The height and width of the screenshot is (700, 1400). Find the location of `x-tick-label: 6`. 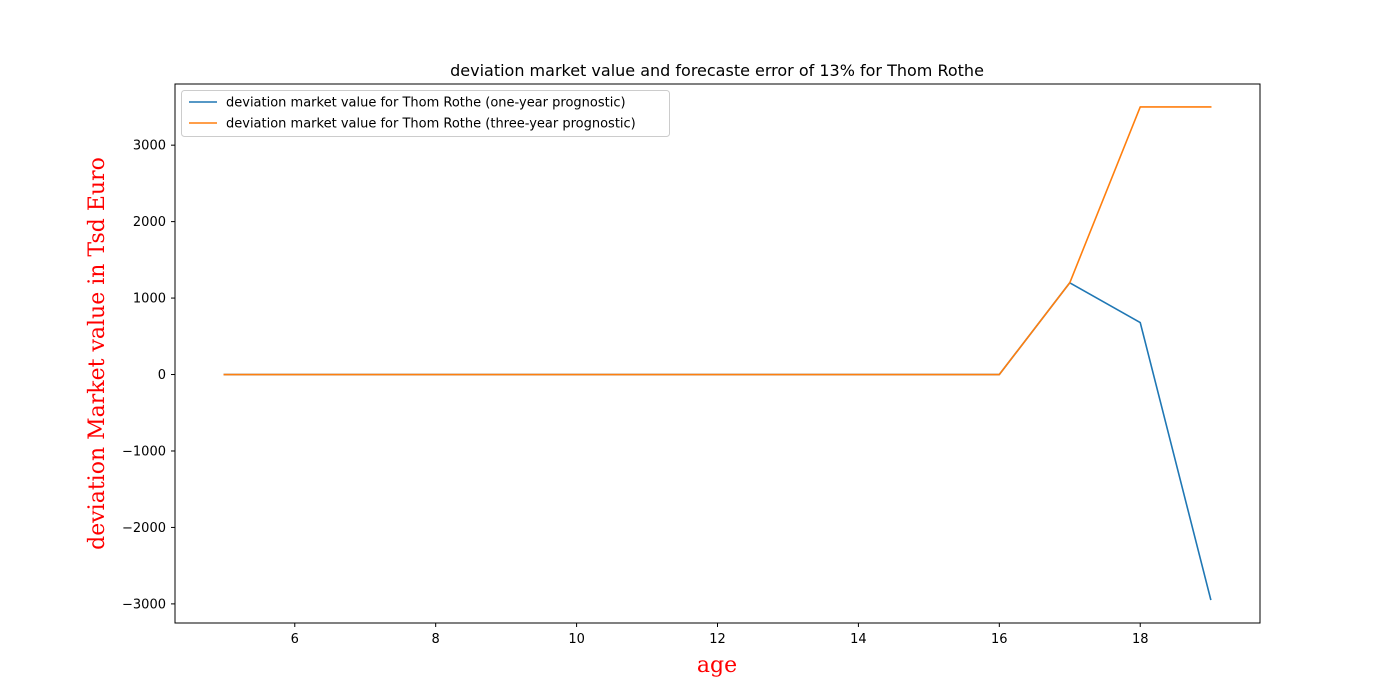

x-tick-label: 6 is located at coordinates (295, 639).